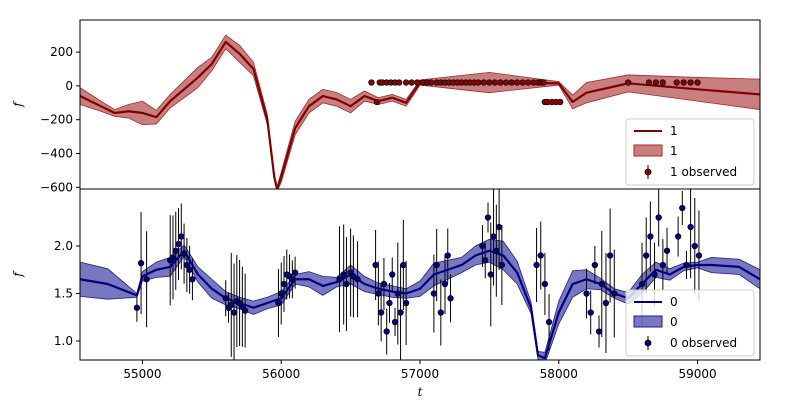 The height and width of the screenshot is (400, 800). What do you see at coordinates (674, 302) in the screenshot?
I see `bottom-legend-line-label: 0` at bounding box center [674, 302].